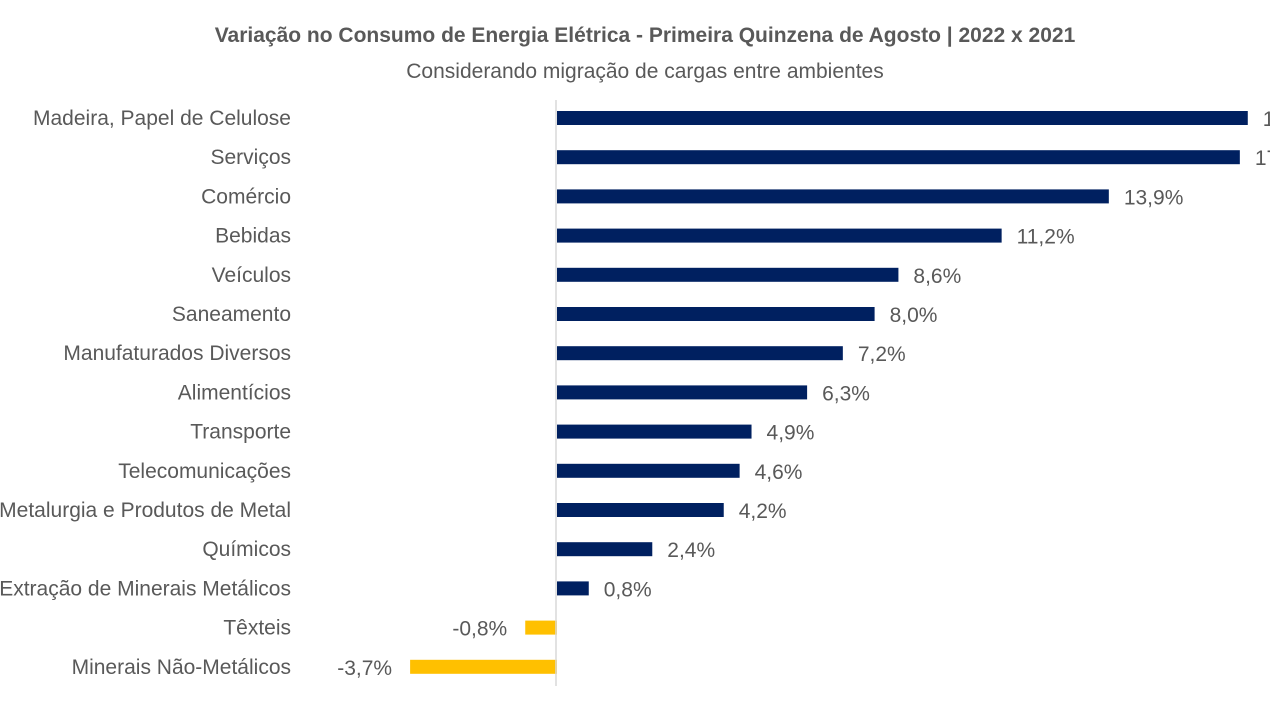  Describe the element at coordinates (162, 118) in the screenshot. I see `category-label: Madeira, Papel de Celulose` at that location.